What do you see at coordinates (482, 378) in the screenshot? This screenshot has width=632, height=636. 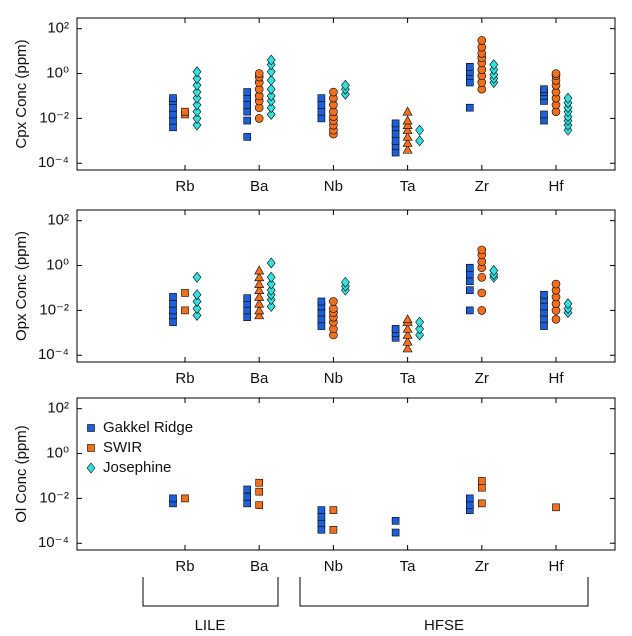 I see `x-tick-label: Zr` at bounding box center [482, 378].